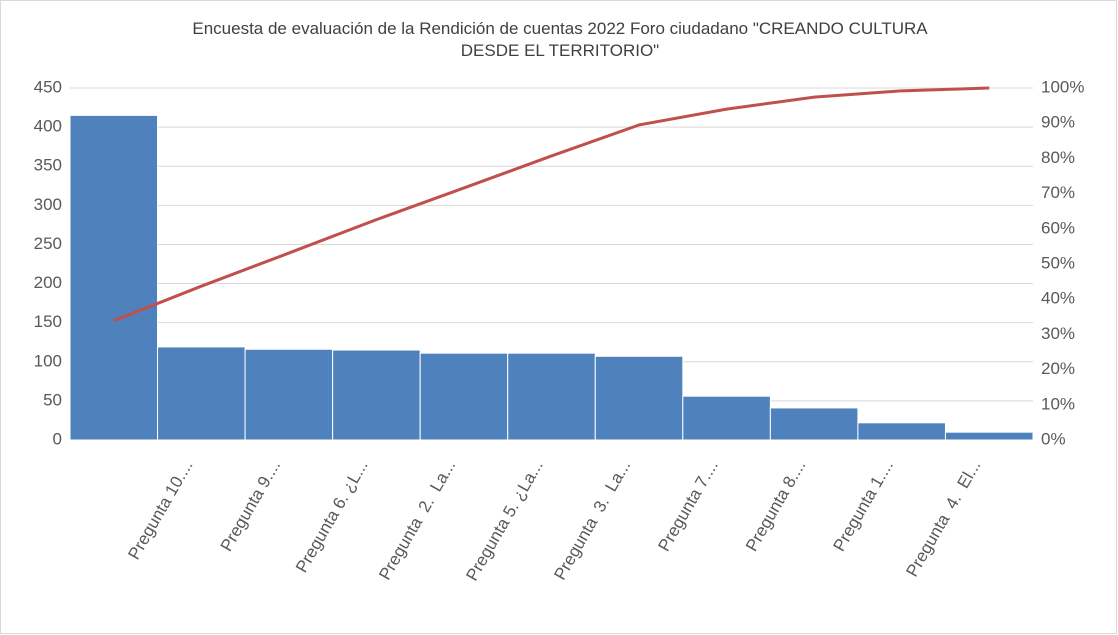 Image resolution: width=1118 pixels, height=635 pixels. What do you see at coordinates (48, 321) in the screenshot?
I see `y-tick-label: 150` at bounding box center [48, 321].